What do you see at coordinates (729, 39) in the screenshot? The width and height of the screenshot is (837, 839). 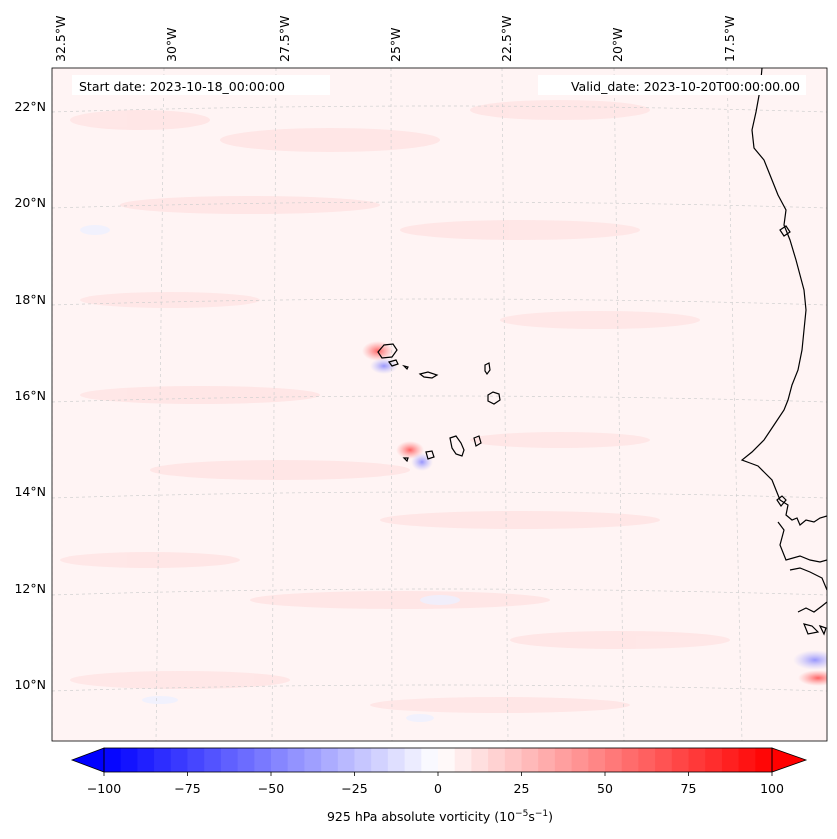 I see `lon-label-17-5w: 17.5°W` at bounding box center [729, 39].